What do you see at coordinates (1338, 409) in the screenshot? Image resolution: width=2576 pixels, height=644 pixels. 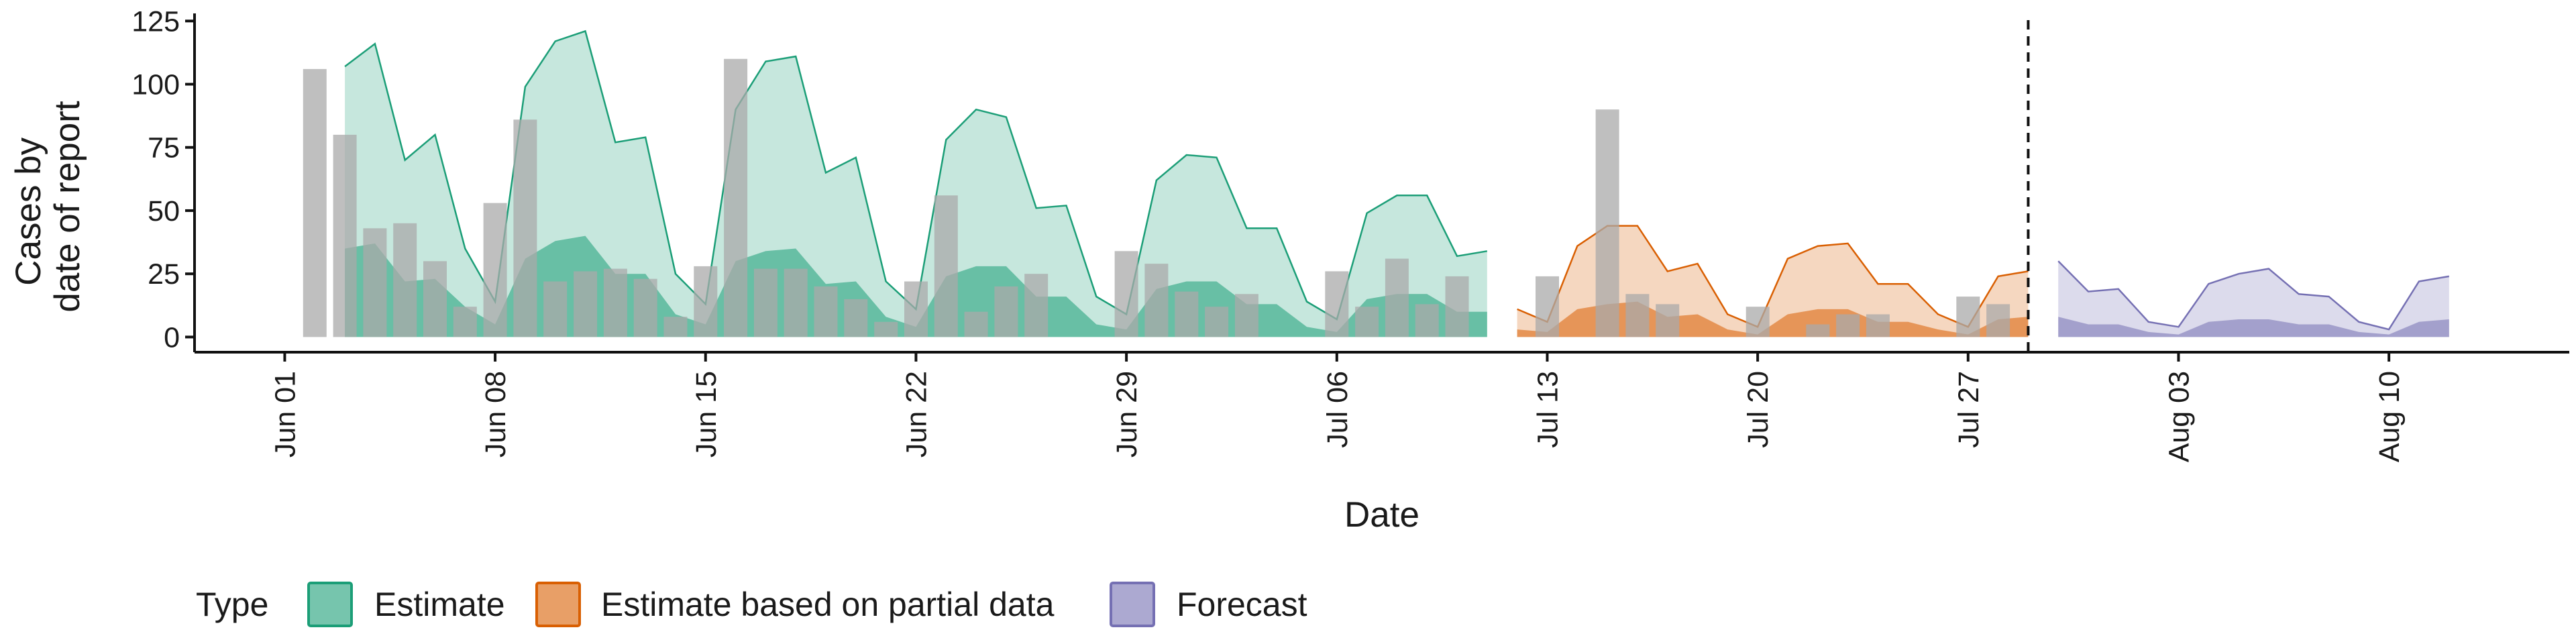 I see `x-tick-label: Jul 06` at bounding box center [1338, 409].